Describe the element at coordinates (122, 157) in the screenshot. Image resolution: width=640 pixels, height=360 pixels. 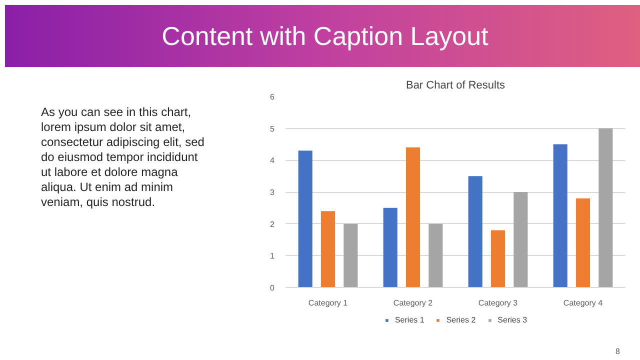
I see `text: As you can see in this chart, lorem ipsum dolor sit amet, consectetur adipiscing elit, sed do eiusmod tempor incididunt ut labore et dolore magna aliqua. Ut enim ad minim veniam, quis nostrud.` at that location.